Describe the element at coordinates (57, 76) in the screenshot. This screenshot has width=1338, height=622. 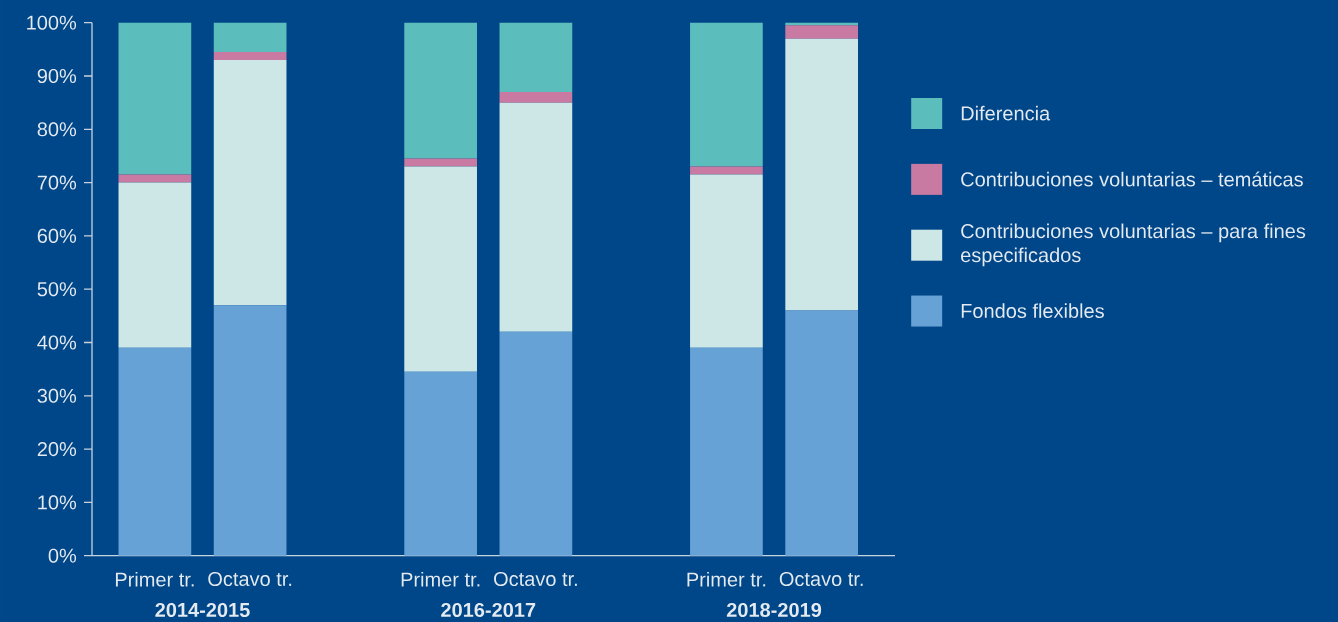
I see `y-tick-label: 90%` at that location.